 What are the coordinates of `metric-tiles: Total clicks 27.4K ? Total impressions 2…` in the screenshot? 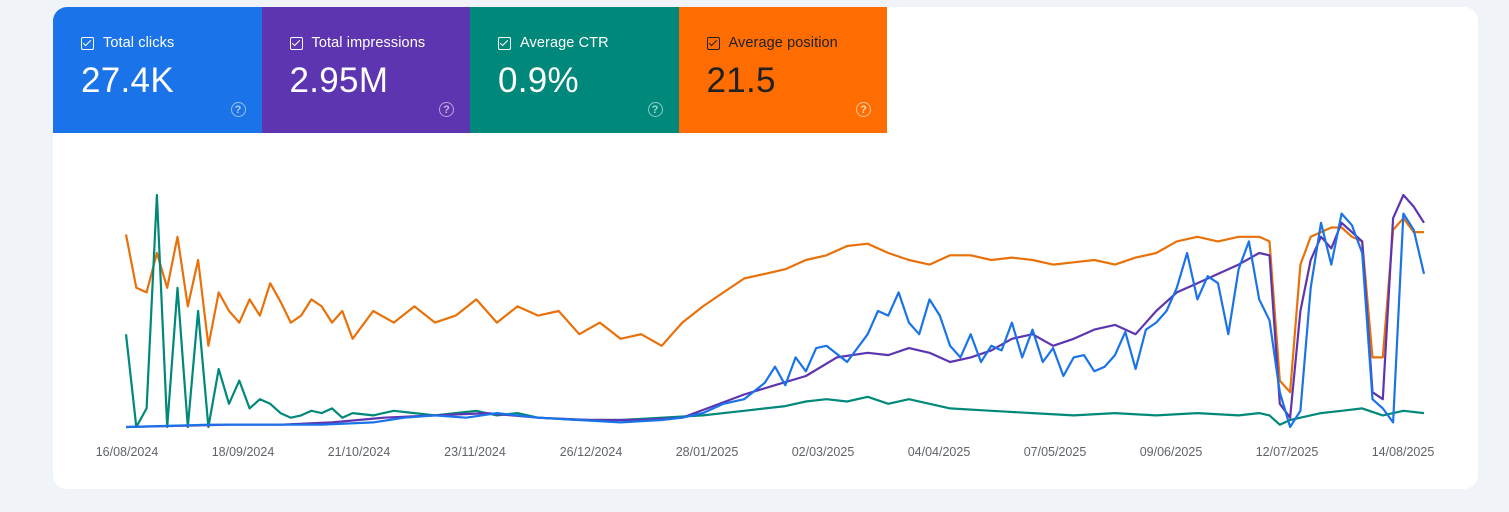 It's located at (470, 70).